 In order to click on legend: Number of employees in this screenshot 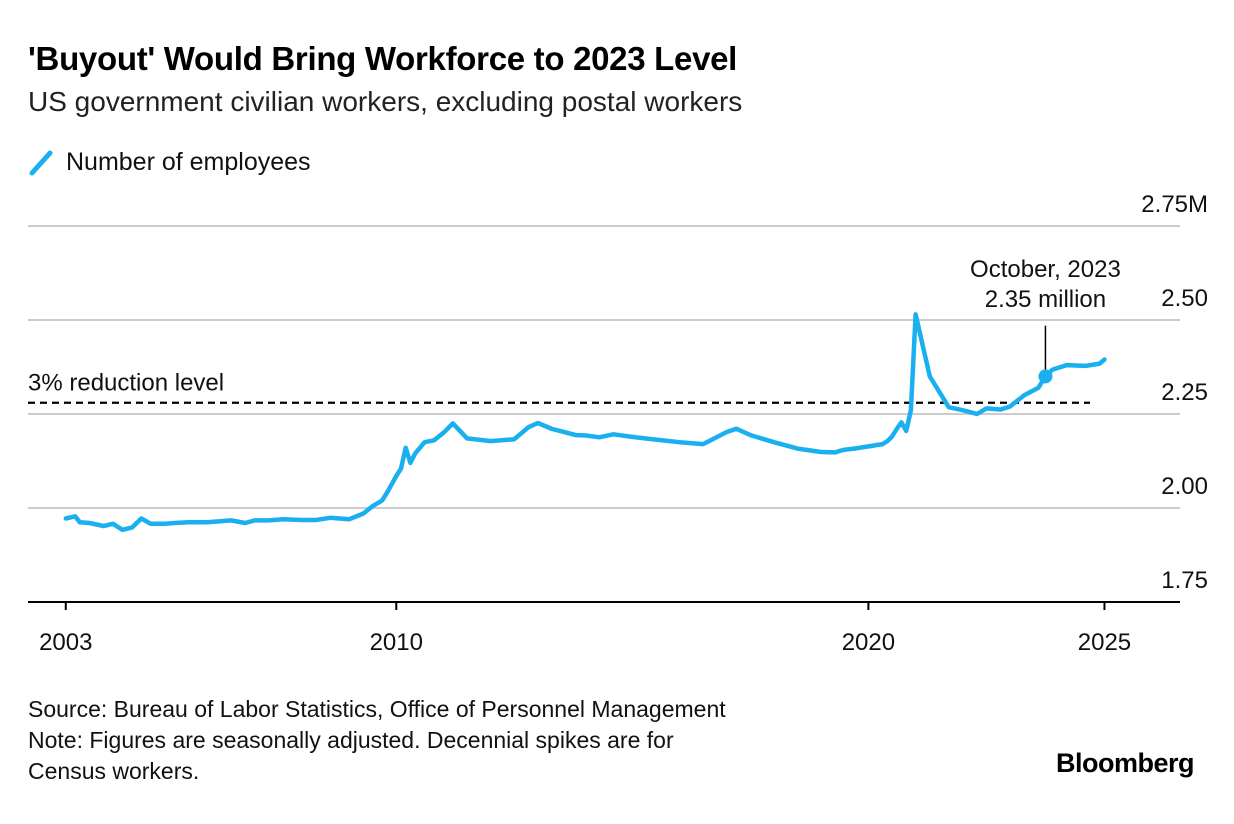, I will do `click(169, 162)`.